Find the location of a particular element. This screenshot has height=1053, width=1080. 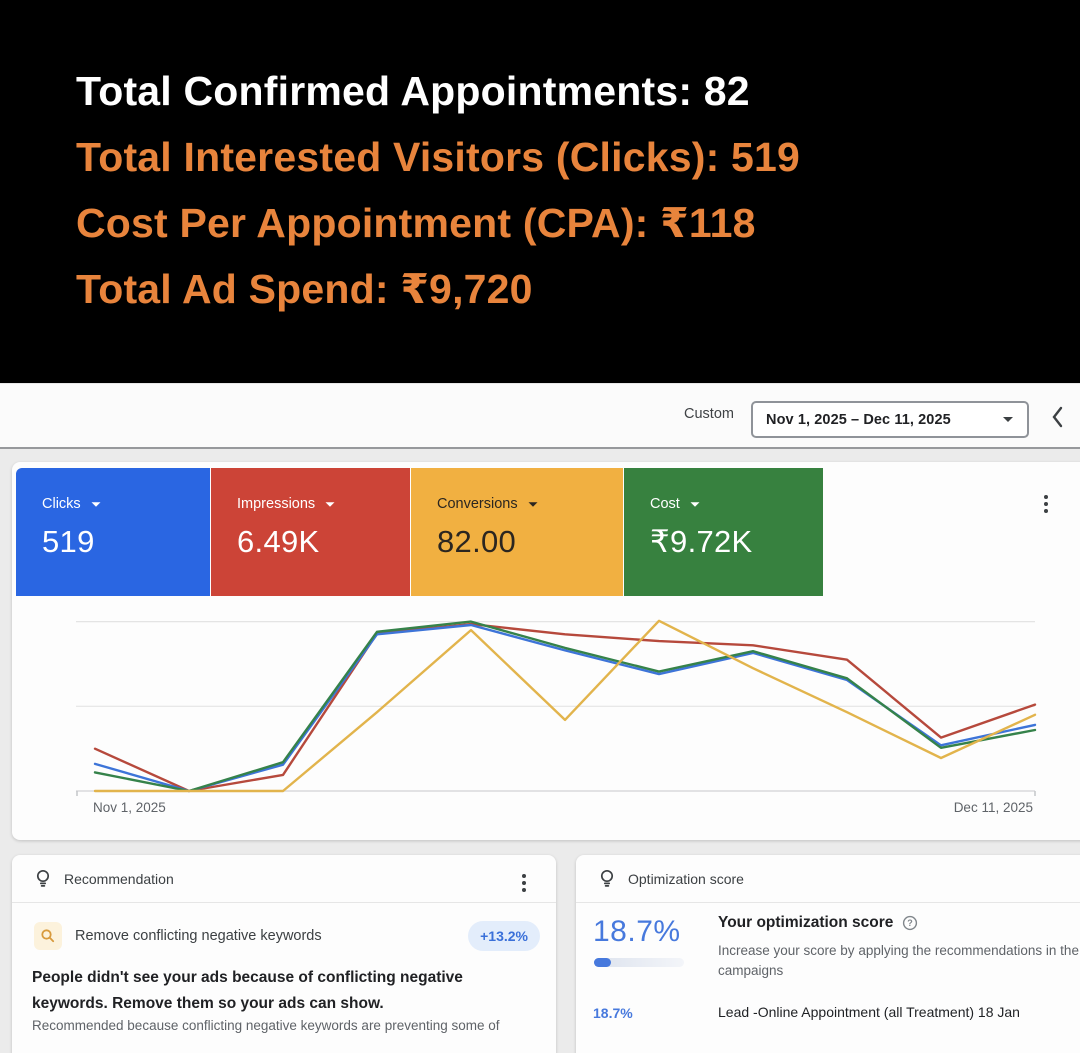

recommendation-menu-kebab-icon is located at coordinates (524, 883).